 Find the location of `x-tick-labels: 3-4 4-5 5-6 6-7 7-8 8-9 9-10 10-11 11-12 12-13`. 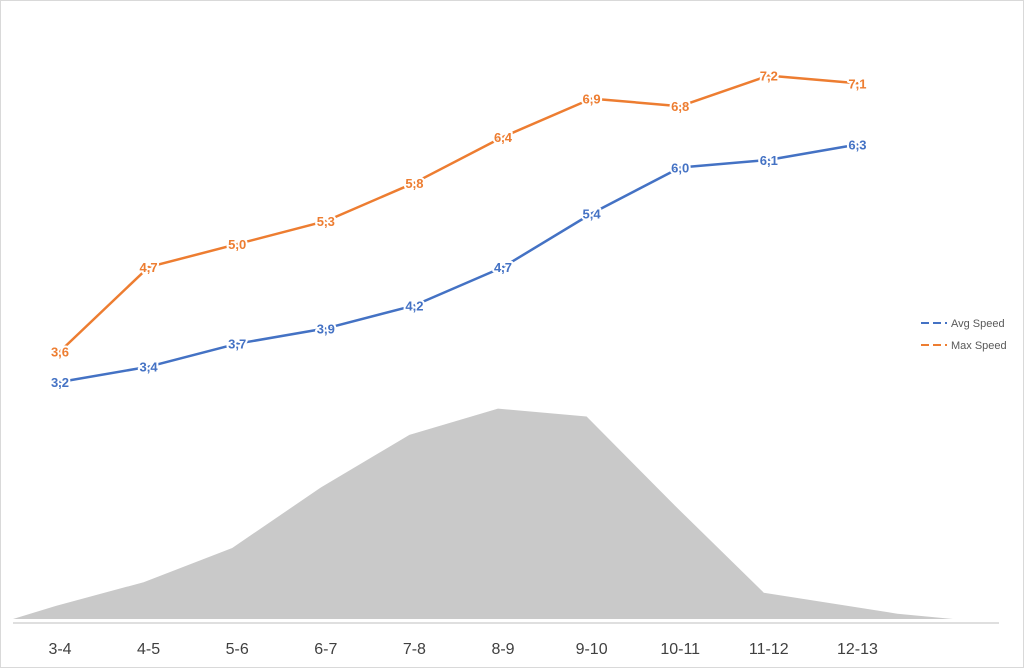

x-tick-labels: 3-4 4-5 5-6 6-7 7-8 8-9 9-10 10-11 11-12 12-13 is located at coordinates (463, 649).